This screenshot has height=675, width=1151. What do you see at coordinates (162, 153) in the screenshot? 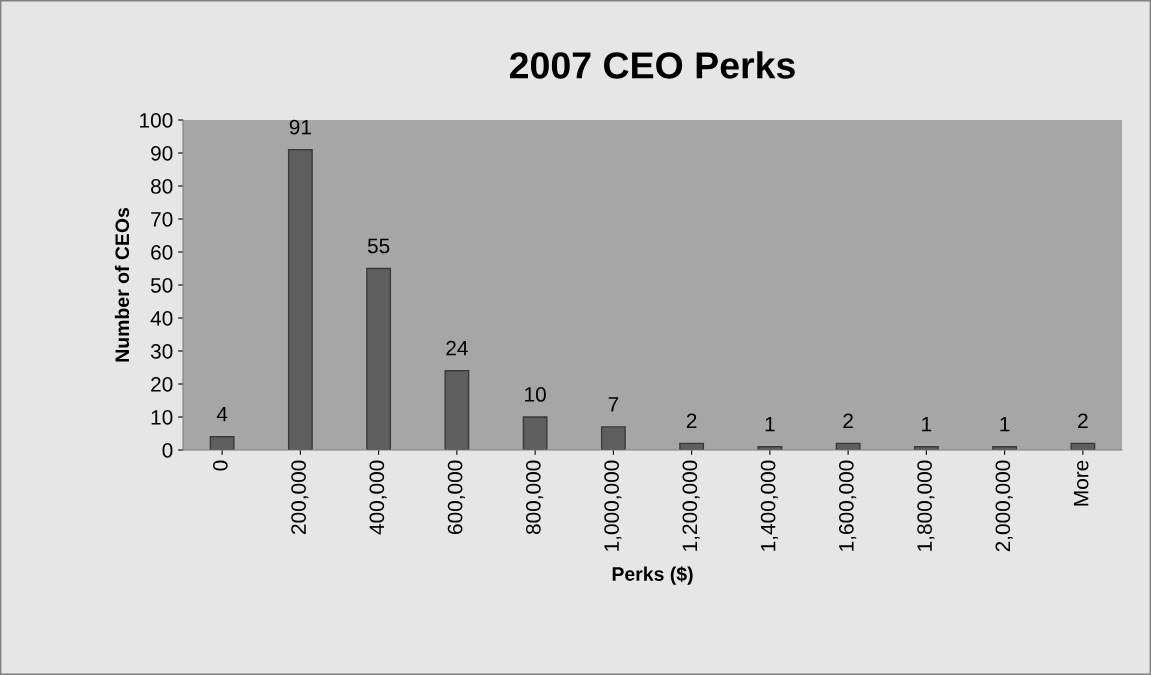
I see `y-tick-label: 90` at bounding box center [162, 153].